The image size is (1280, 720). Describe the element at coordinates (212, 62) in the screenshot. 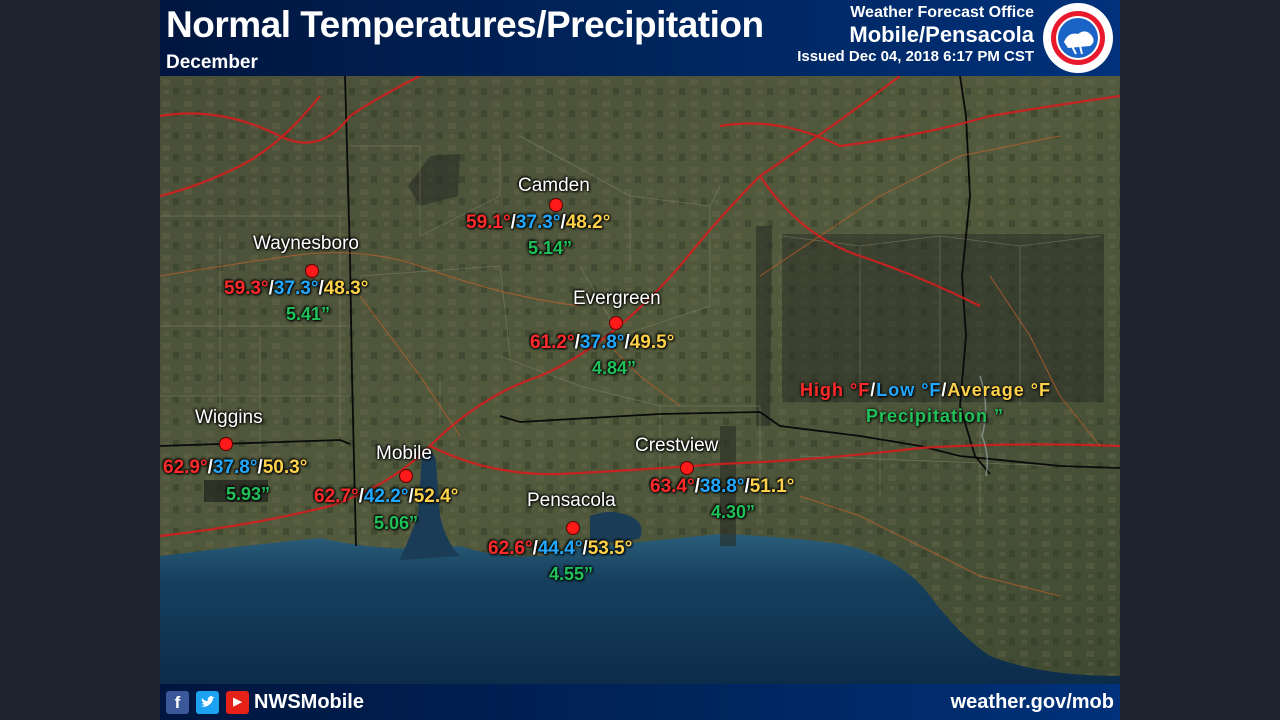

I see `month-label: December` at that location.